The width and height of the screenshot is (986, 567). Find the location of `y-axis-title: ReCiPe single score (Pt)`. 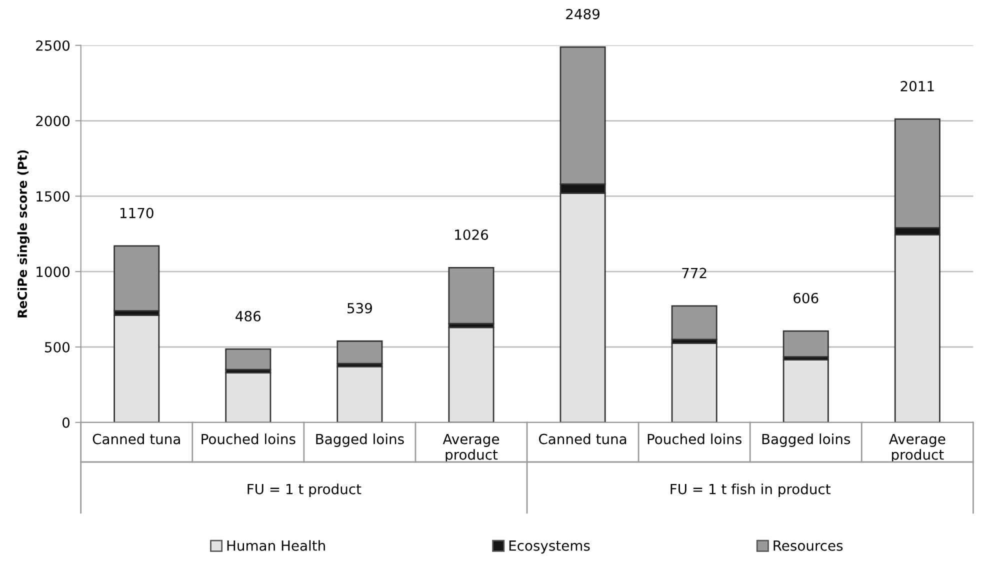

y-axis-title: ReCiPe single score (Pt) is located at coordinates (23, 234).